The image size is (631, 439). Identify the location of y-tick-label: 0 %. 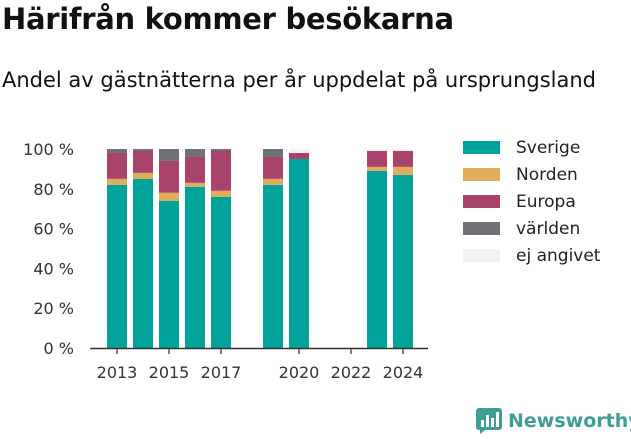
(59, 348).